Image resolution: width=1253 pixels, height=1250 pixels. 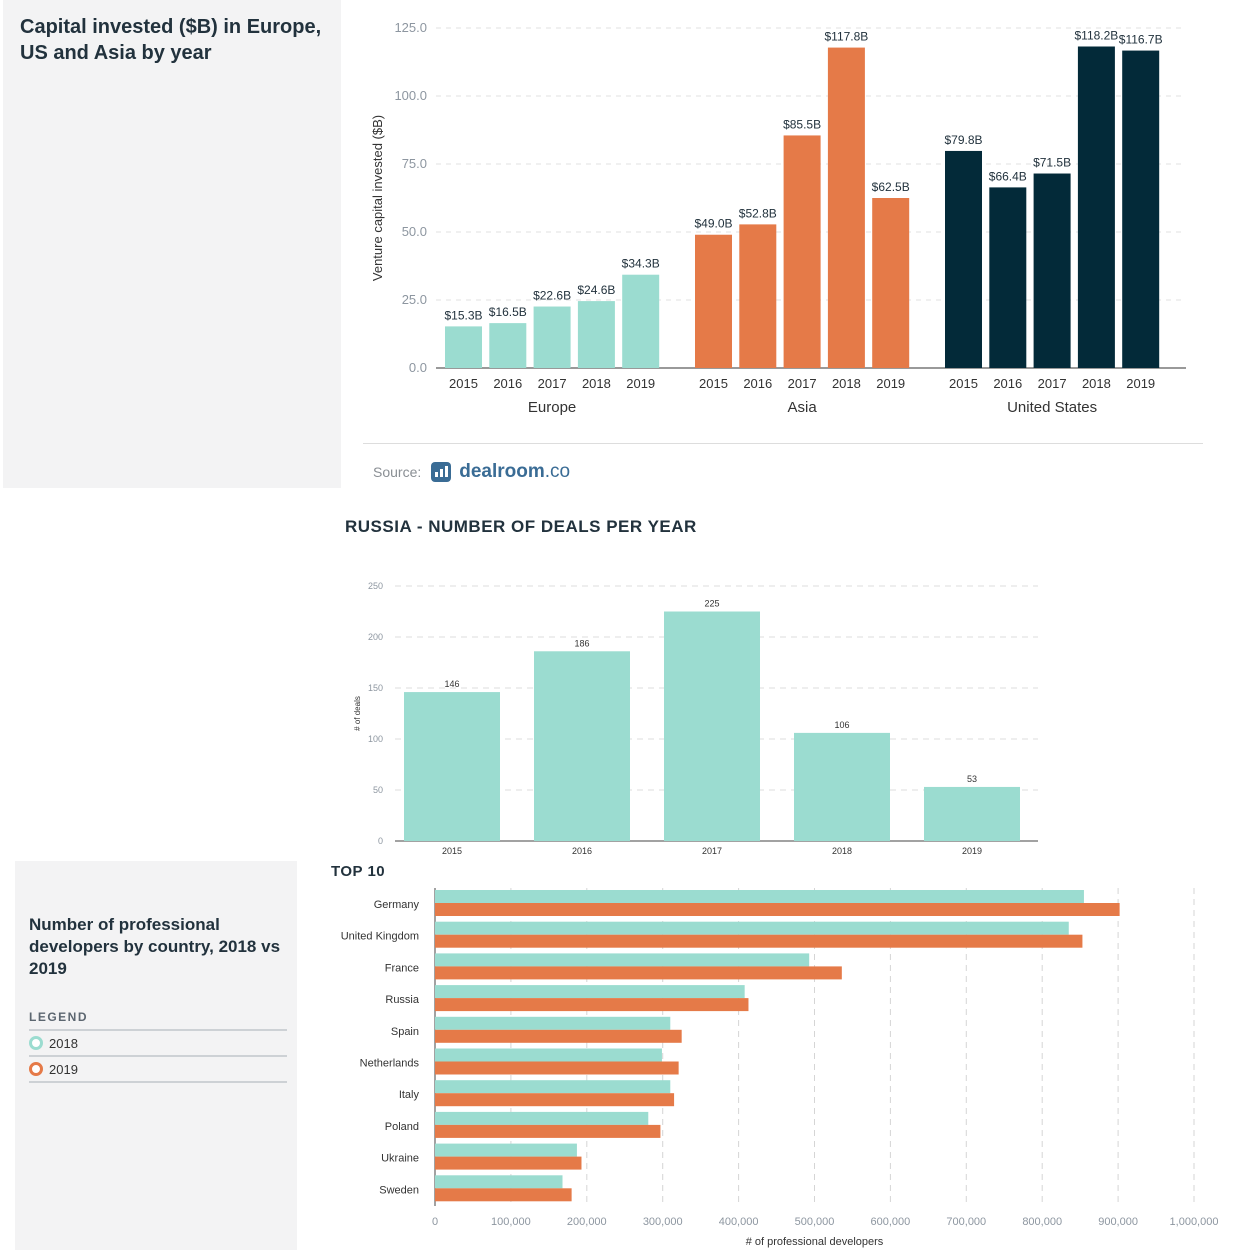 I want to click on data-label: $49.0B, so click(x=713, y=224).